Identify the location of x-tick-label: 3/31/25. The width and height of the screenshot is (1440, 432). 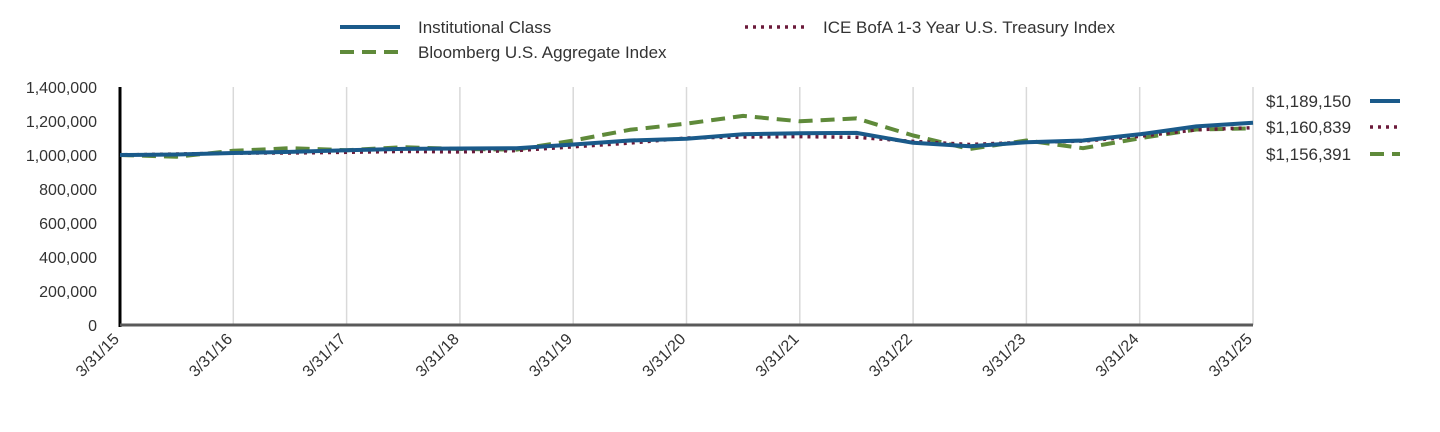
(1231, 356).